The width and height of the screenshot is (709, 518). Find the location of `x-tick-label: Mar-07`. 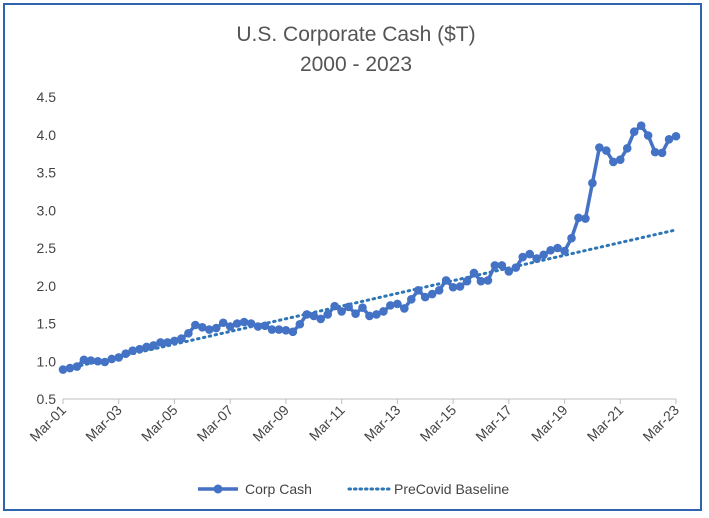

x-tick-label: Mar-07 is located at coordinates (215, 423).